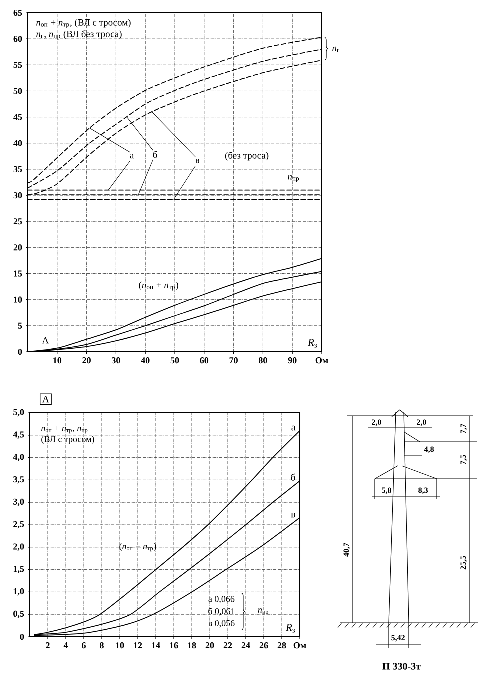 Image resolution: width=482 pixels, height=677 pixels. Describe the element at coordinates (18, 169) in the screenshot. I see `y-tick-label: 35` at that location.